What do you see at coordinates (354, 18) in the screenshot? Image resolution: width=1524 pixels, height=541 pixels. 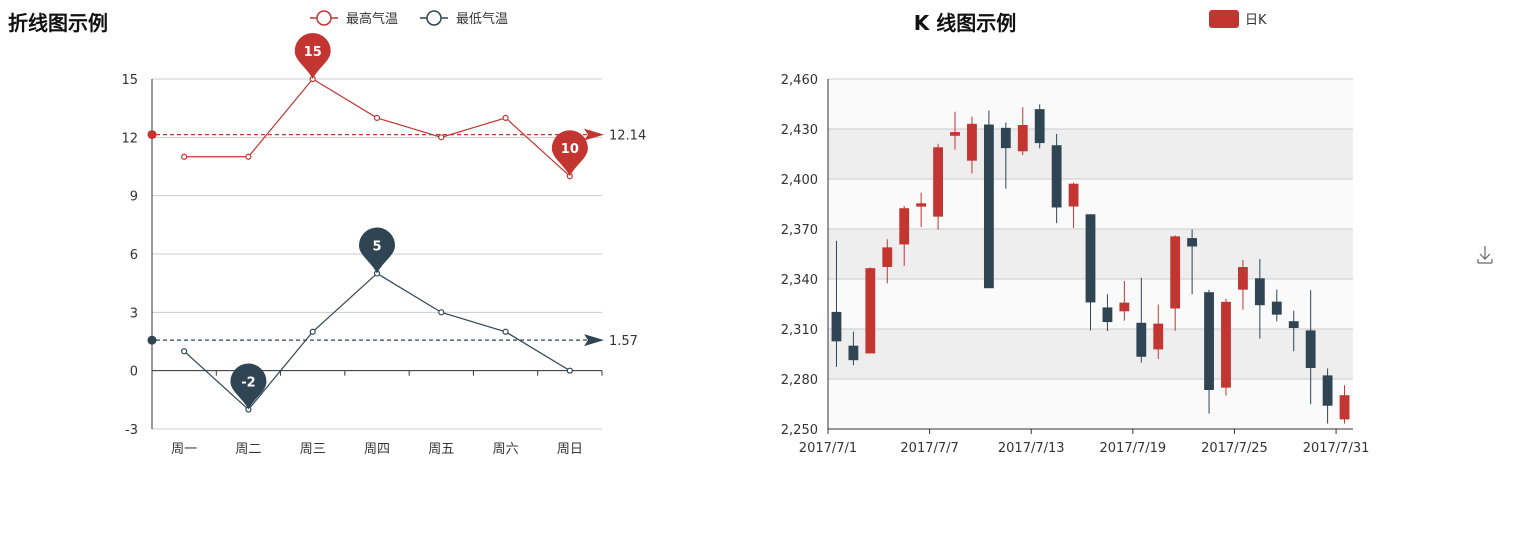 I see `legend-item-max-temp: 最高气温` at bounding box center [354, 18].